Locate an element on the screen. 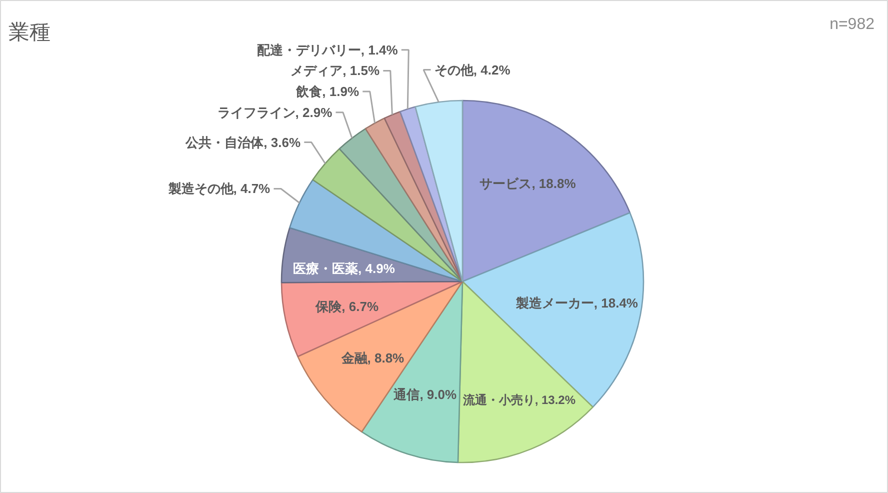 The image size is (888, 493). text: n=982 is located at coordinates (852, 24).